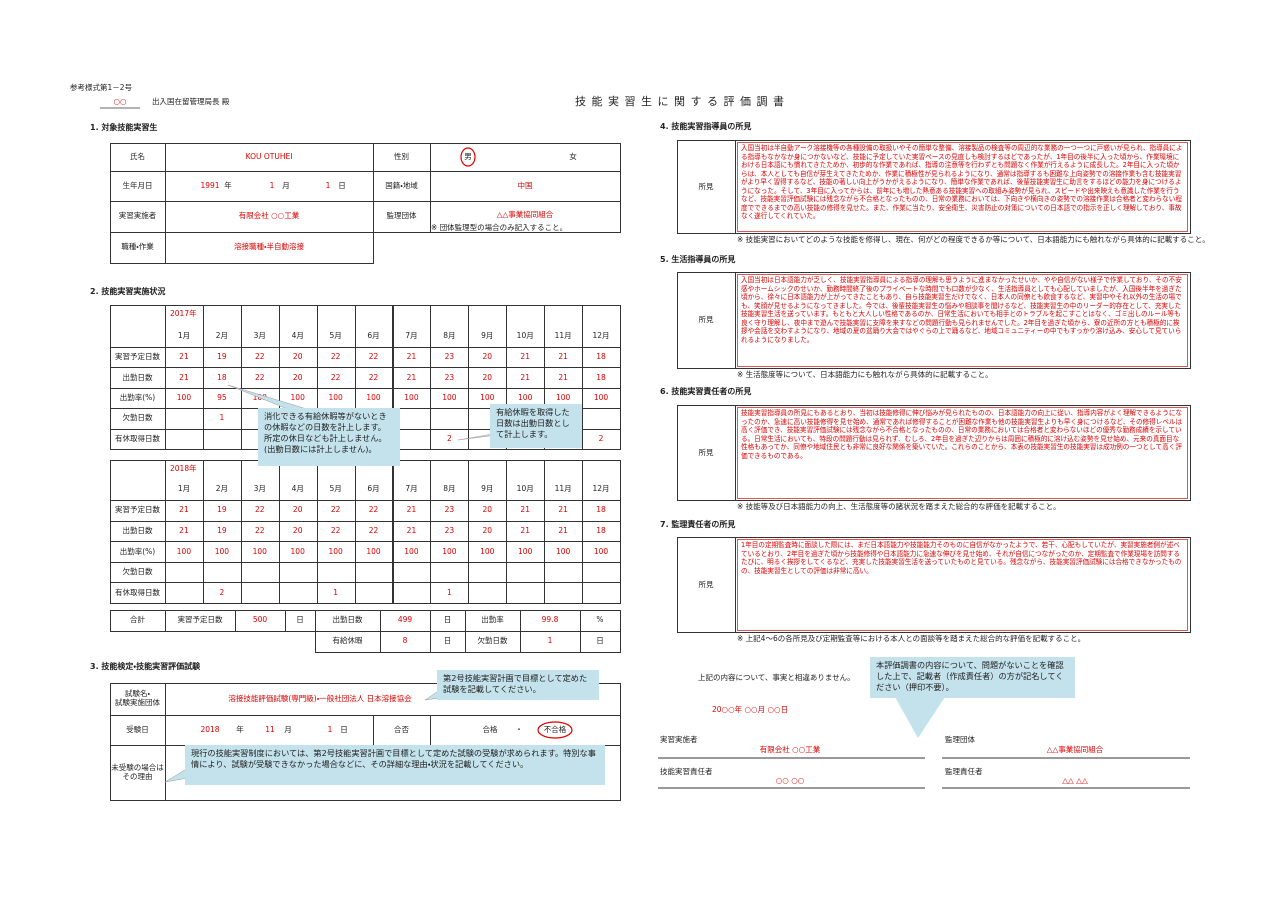 This screenshot has width=1280, height=904. What do you see at coordinates (183, 468) in the screenshot?
I see `year-label: 2018年` at bounding box center [183, 468].